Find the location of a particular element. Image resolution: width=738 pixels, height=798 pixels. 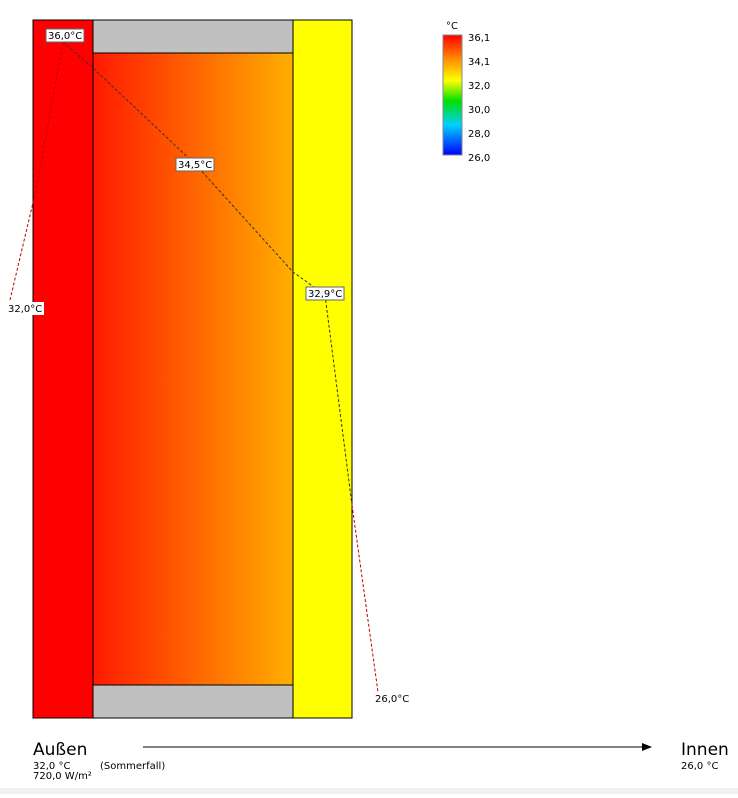

point-label: 32,0°C is located at coordinates (25, 309).